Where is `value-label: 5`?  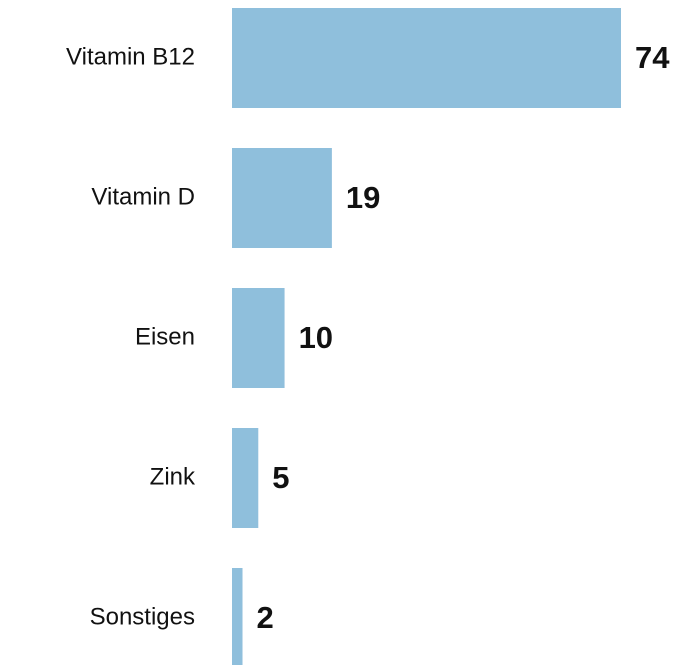 value-label: 5 is located at coordinates (280, 477).